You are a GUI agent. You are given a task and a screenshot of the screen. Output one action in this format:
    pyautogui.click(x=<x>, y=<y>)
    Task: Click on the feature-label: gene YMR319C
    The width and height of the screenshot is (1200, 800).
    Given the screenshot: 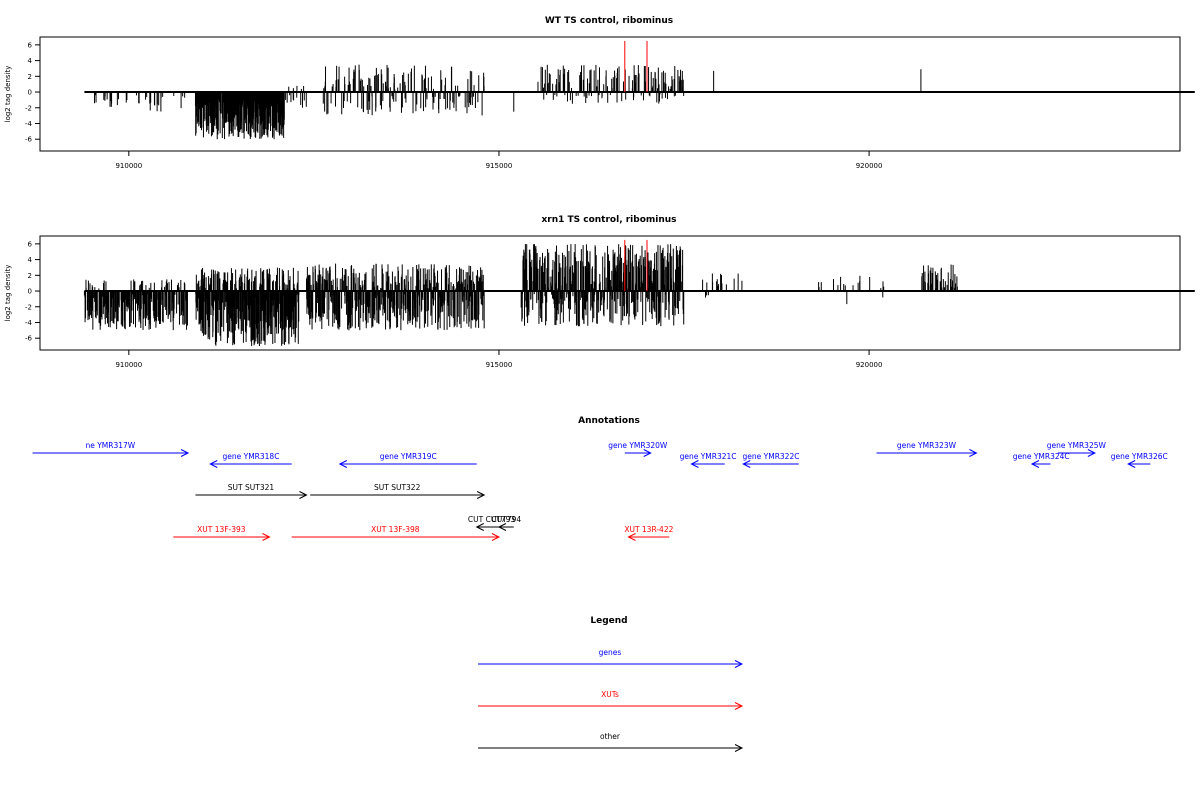 What is the action you would take?
    pyautogui.click(x=408, y=456)
    